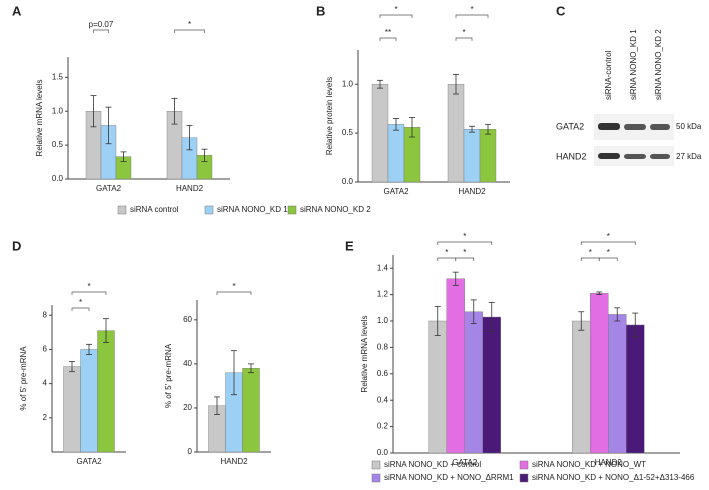 This screenshot has width=709, height=490. I want to click on y-tick-label: 0.8, so click(383, 347).